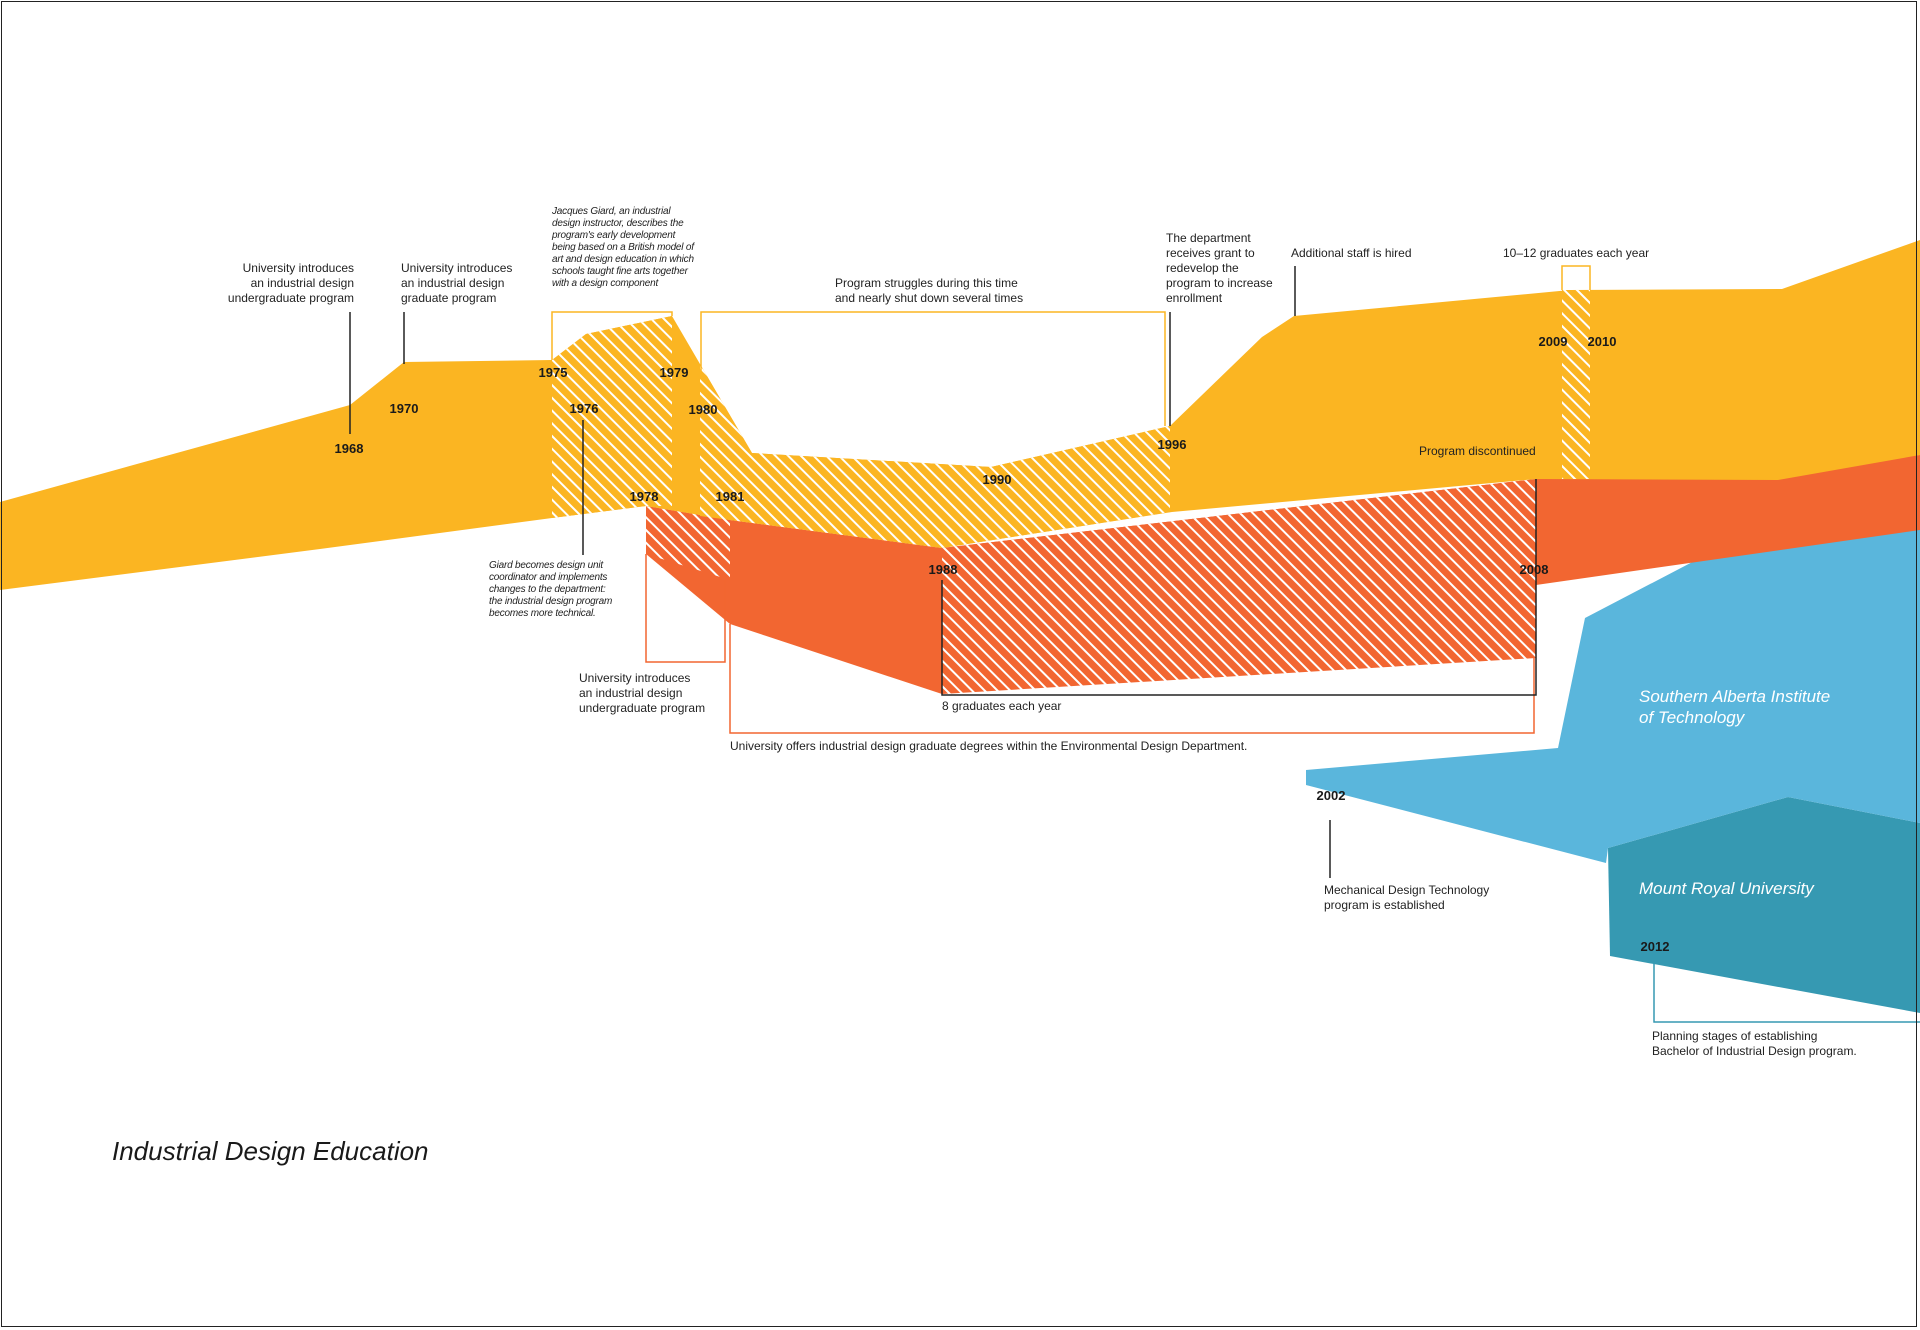 The height and width of the screenshot is (1330, 1920). I want to click on year-1968: 1968, so click(349, 448).